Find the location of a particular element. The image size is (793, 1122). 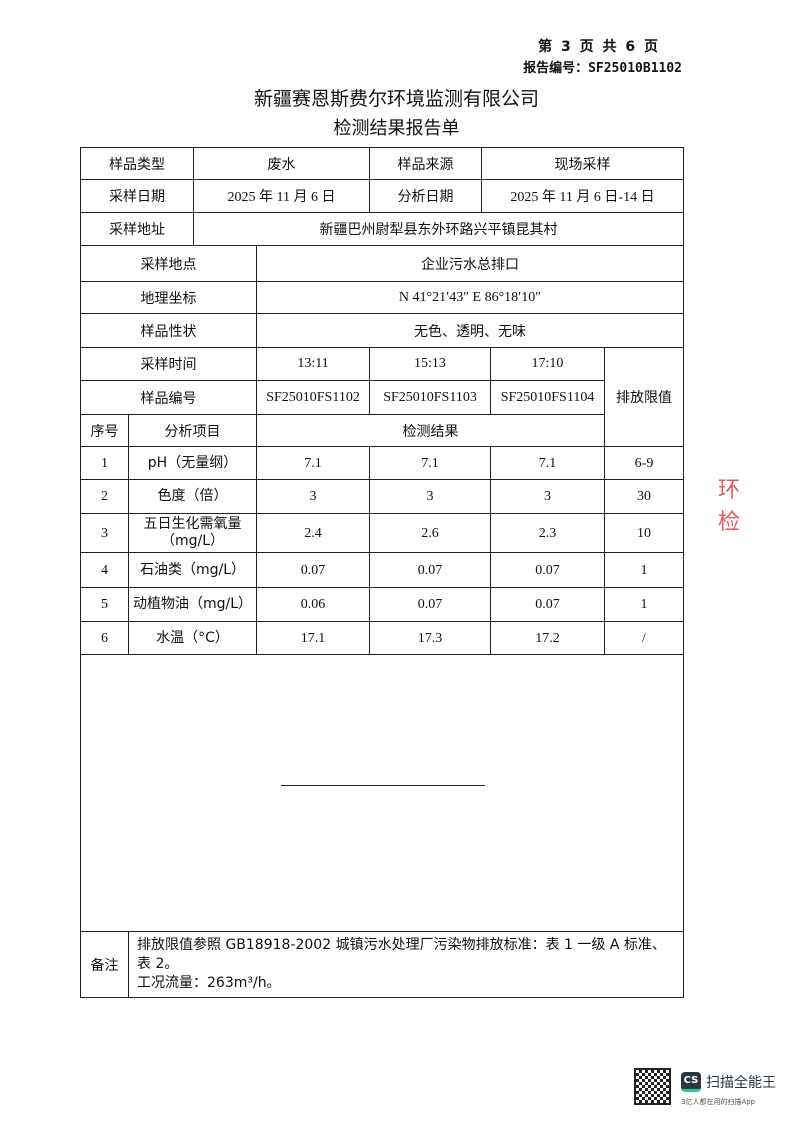

row-item: 五日生化需氧量 （mg/L） is located at coordinates (192, 533).